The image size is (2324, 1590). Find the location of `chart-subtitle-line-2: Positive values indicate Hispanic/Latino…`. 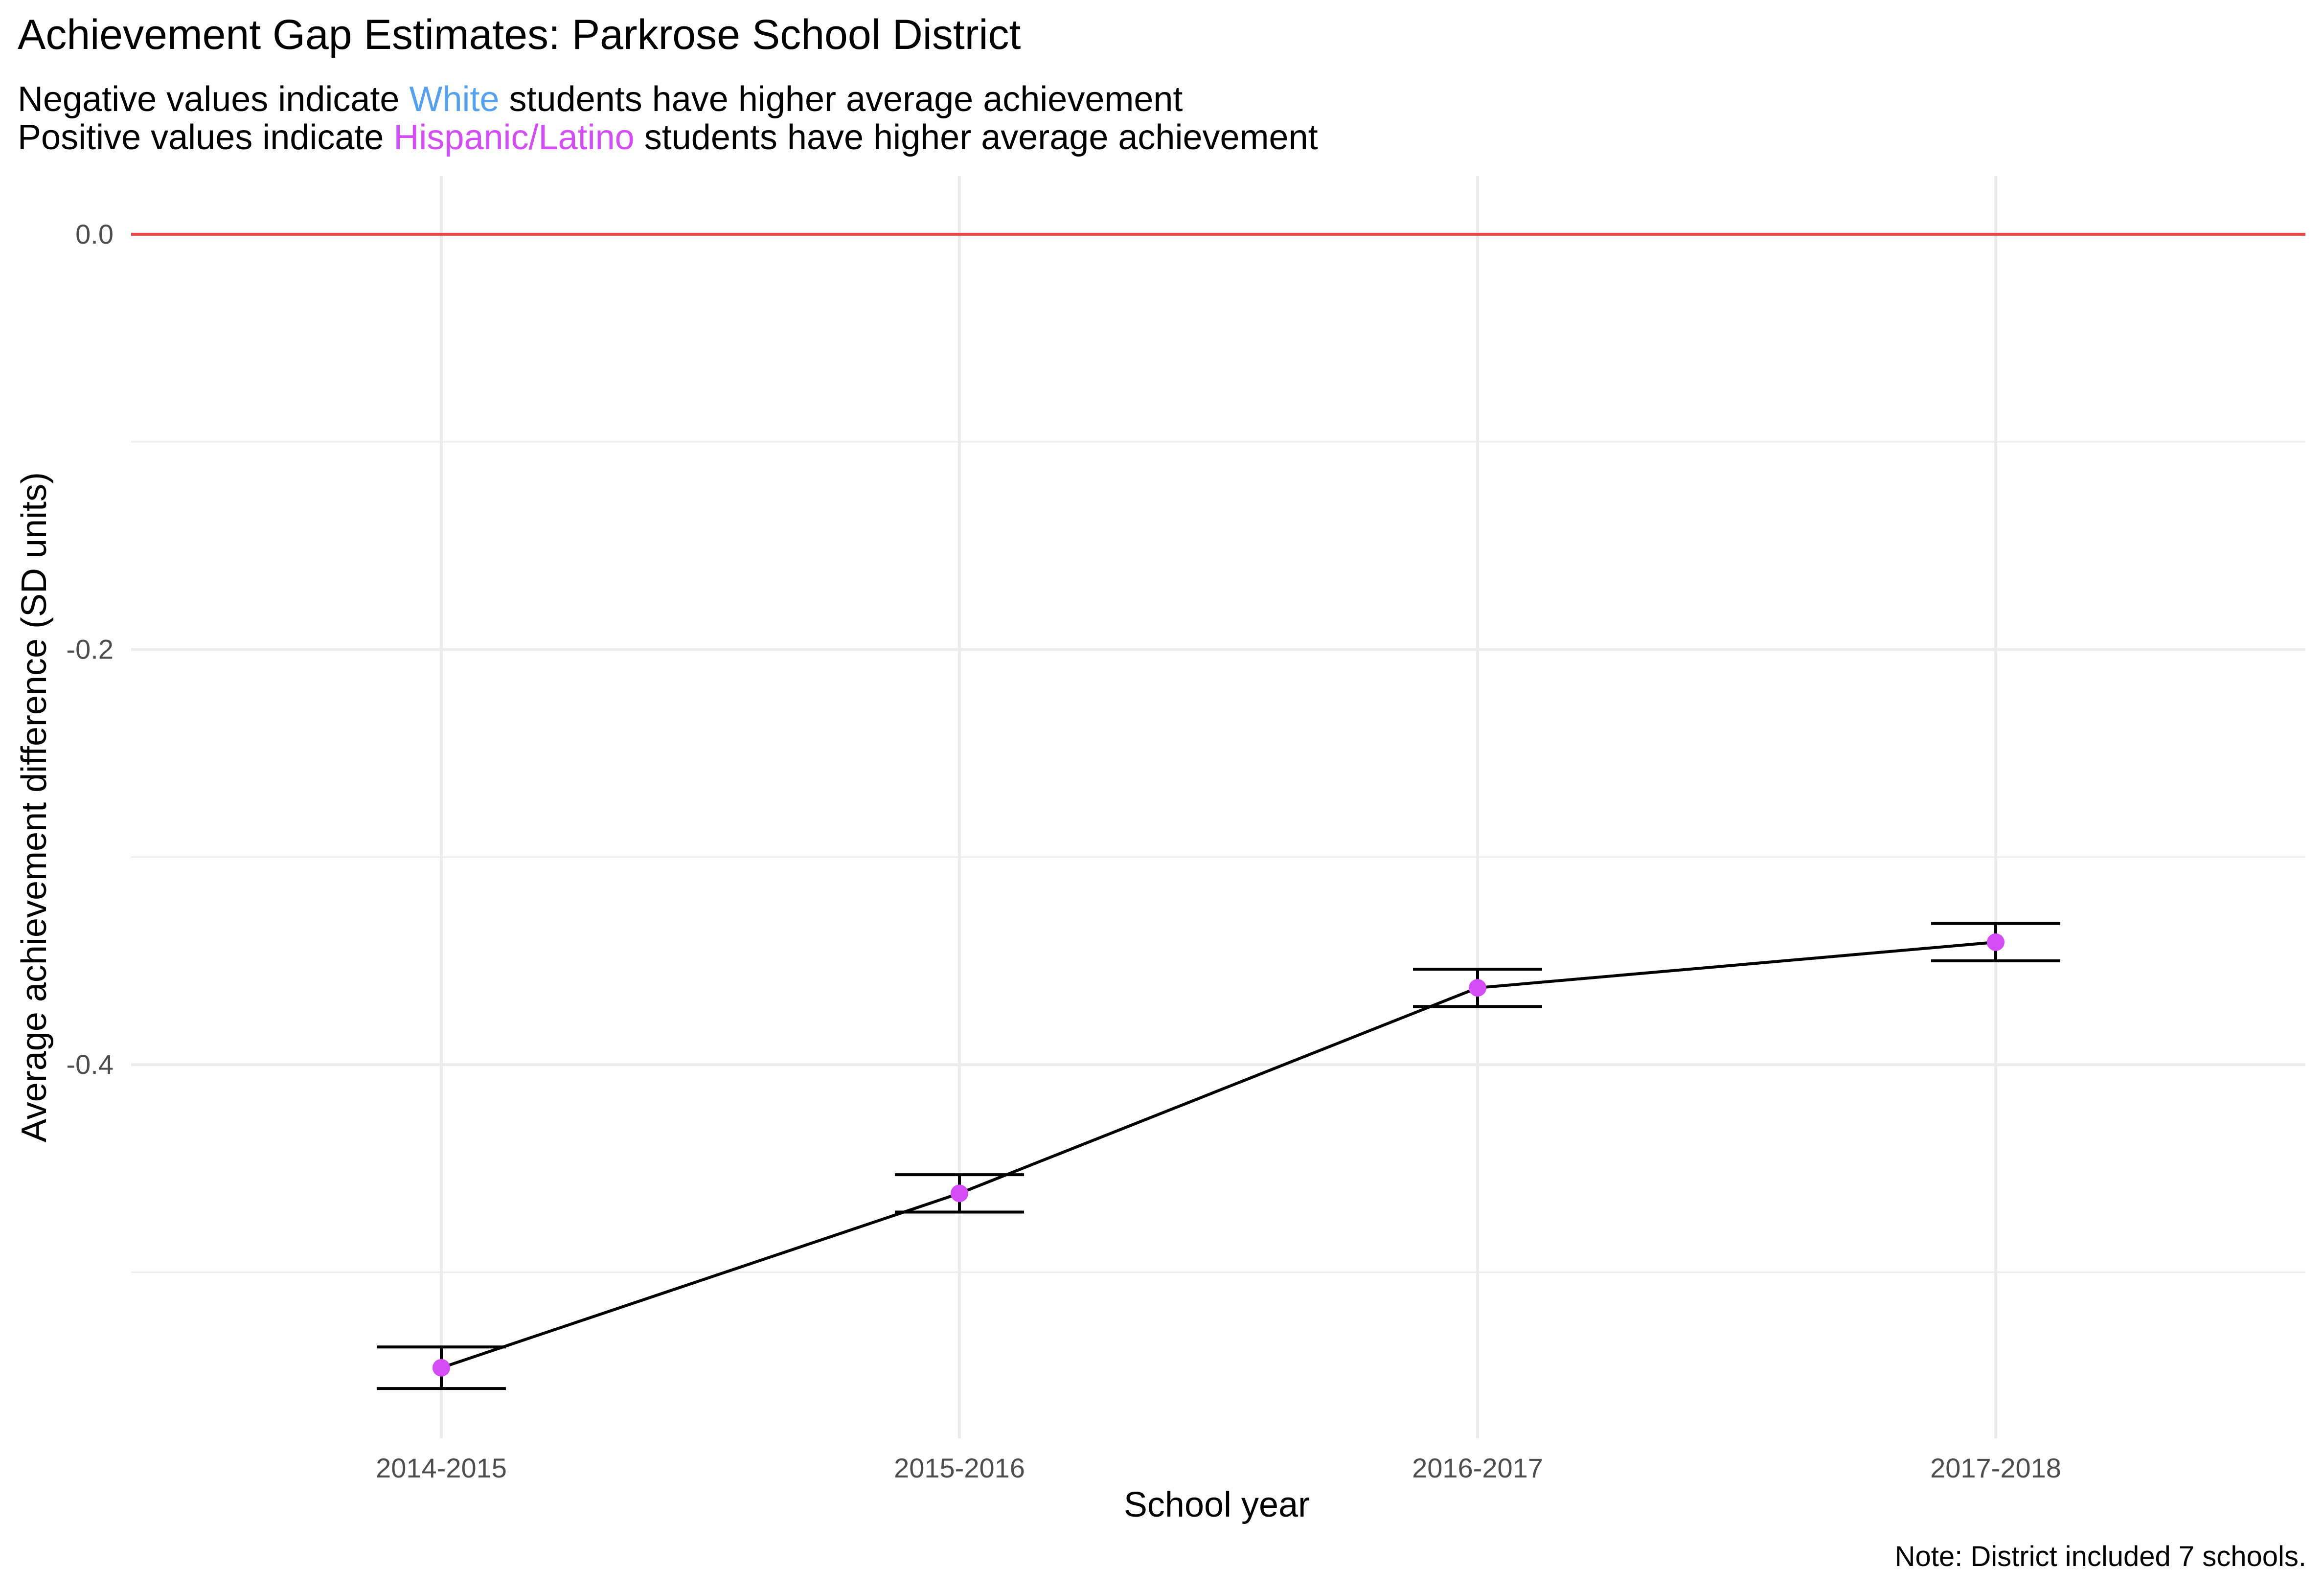

chart-subtitle-line-2: Positive values indicate Hispanic/Latino… is located at coordinates (668, 138).